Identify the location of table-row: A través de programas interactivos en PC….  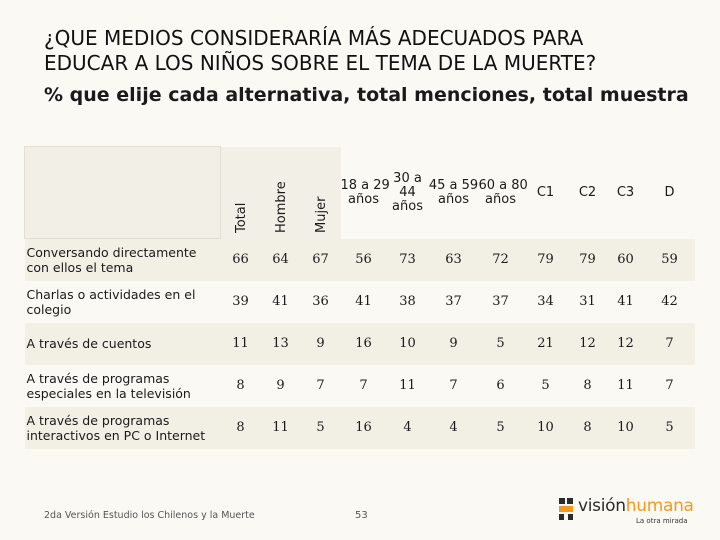
(359, 427).